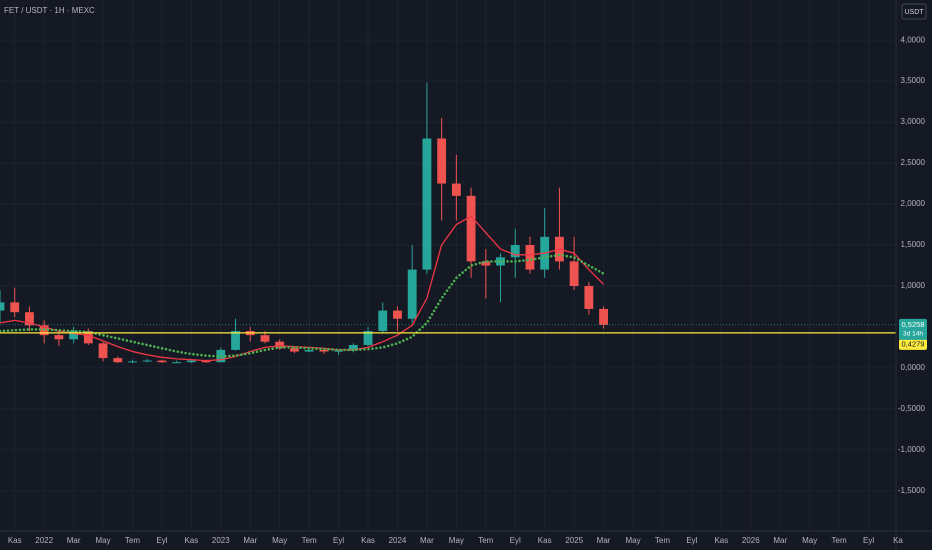 This screenshot has width=932, height=550. I want to click on y-tick-label: 0,0000, so click(913, 367).